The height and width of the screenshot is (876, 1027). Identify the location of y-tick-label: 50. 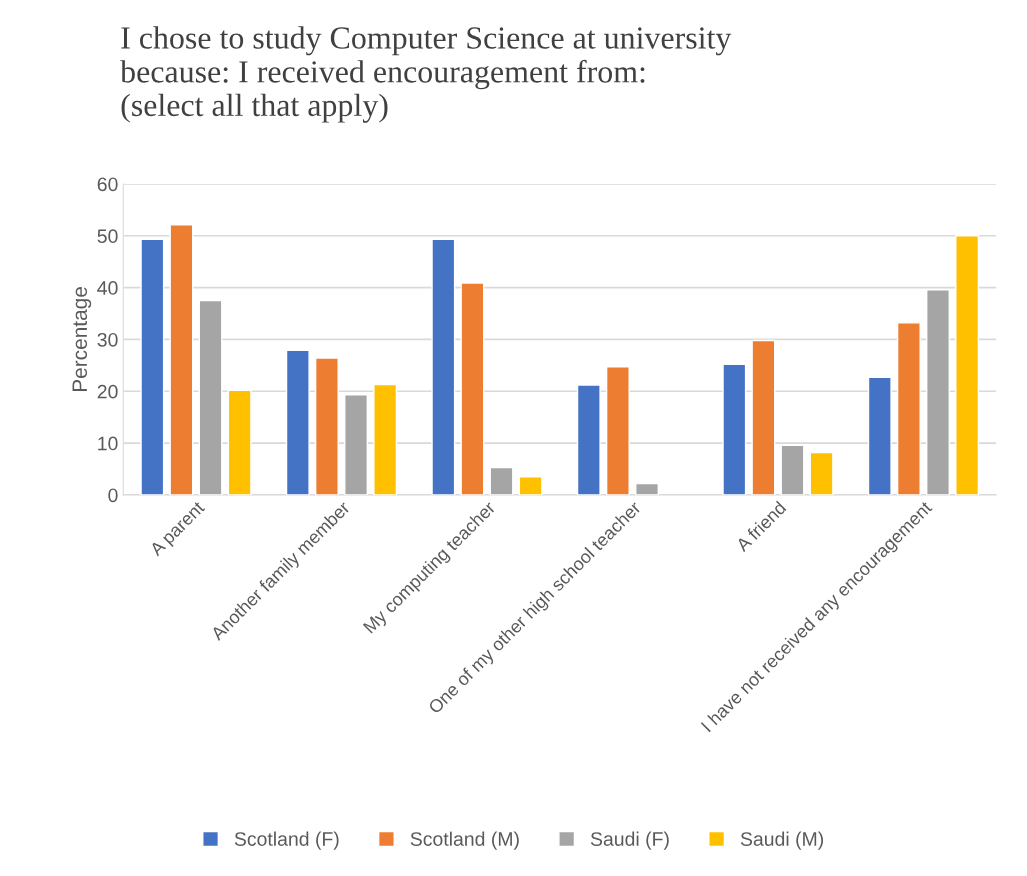
(107, 236).